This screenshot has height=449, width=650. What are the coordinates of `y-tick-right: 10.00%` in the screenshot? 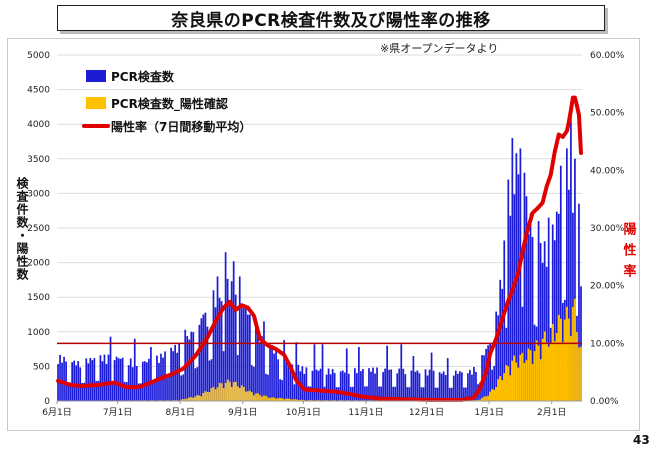 It's located at (607, 344).